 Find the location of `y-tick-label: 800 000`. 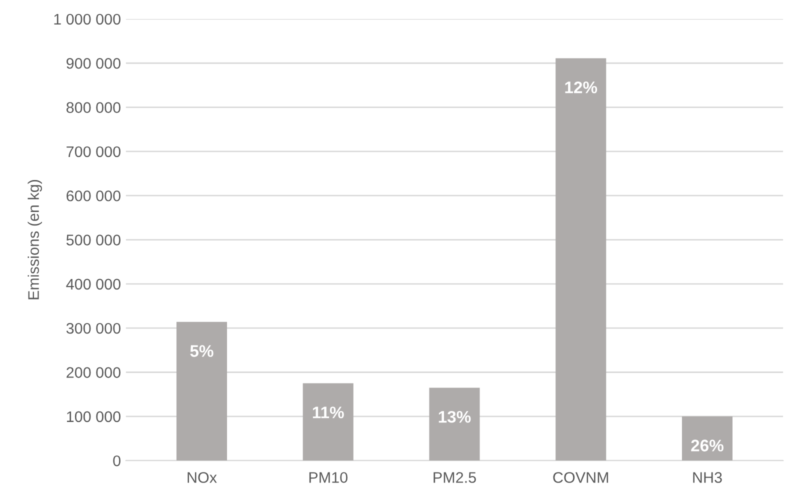

y-tick-label: 800 000 is located at coordinates (93, 107).